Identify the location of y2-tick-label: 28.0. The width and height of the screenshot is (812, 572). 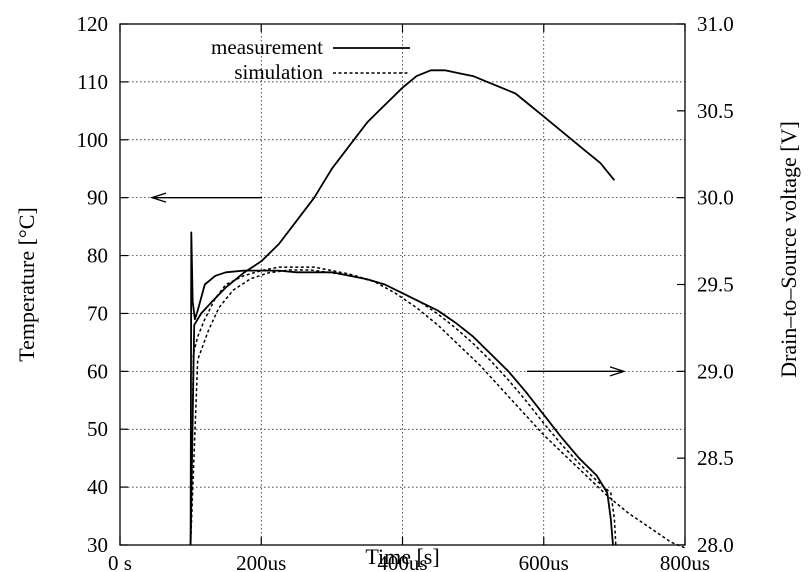
(715, 545).